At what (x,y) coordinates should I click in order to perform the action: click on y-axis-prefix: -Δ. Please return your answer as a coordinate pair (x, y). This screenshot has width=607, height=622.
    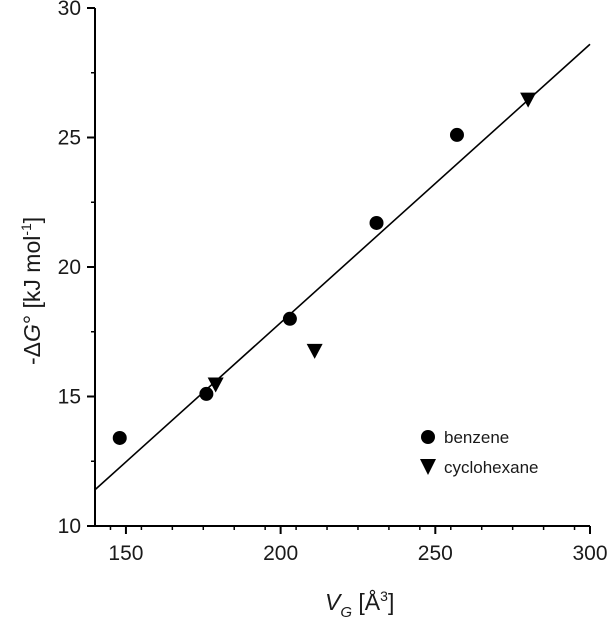
    Looking at the image, I should click on (32, 353).